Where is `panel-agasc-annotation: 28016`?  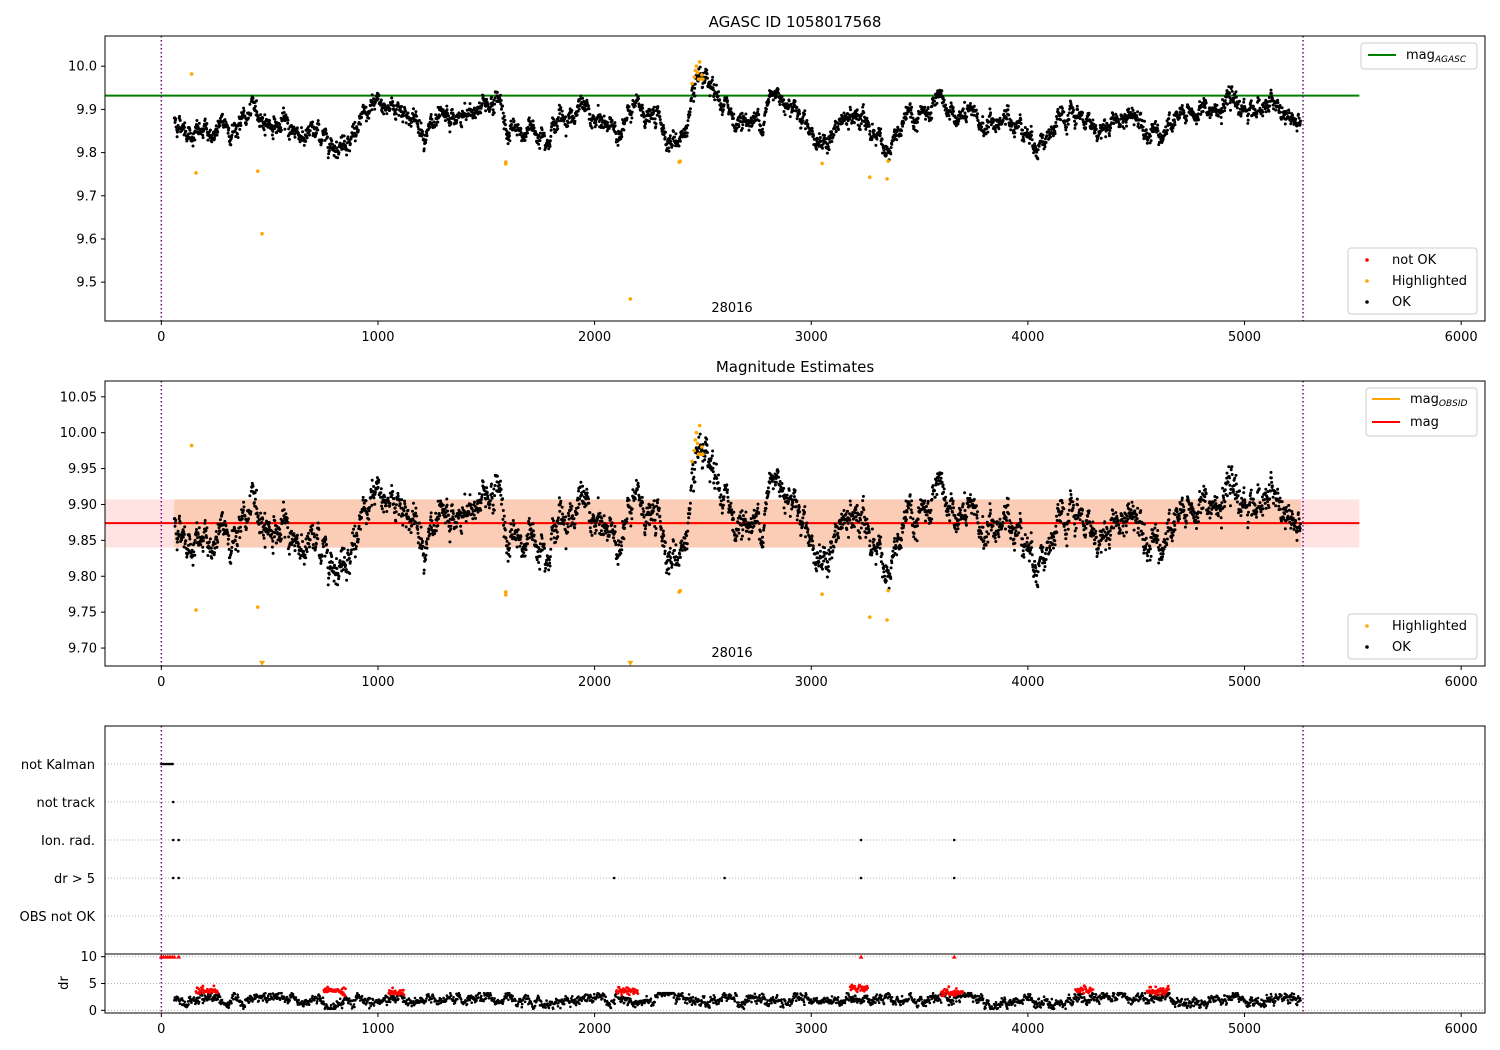 panel-agasc-annotation: 28016 is located at coordinates (731, 308).